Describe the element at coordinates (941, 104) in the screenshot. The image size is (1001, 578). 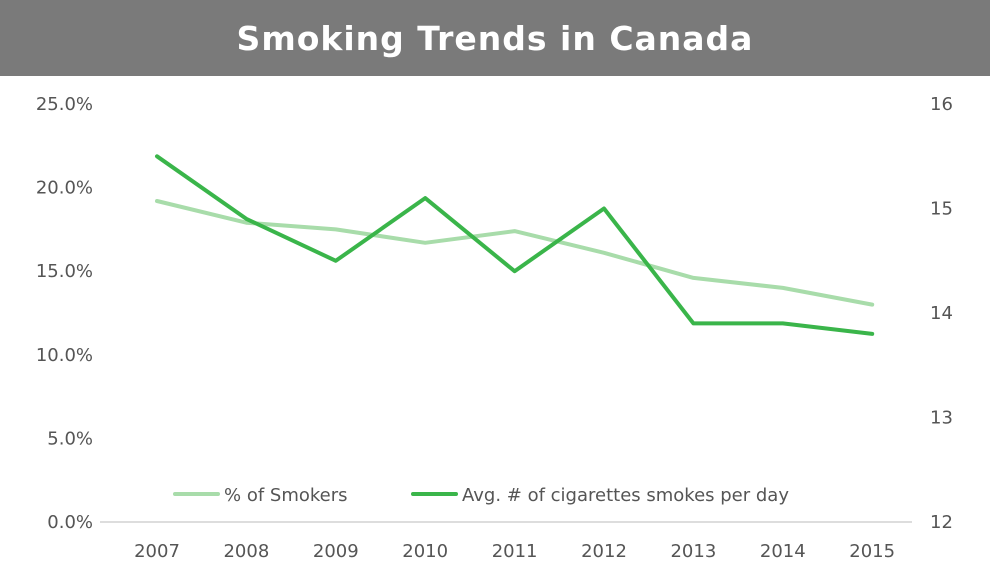
I see `right-tick-label: 16` at that location.